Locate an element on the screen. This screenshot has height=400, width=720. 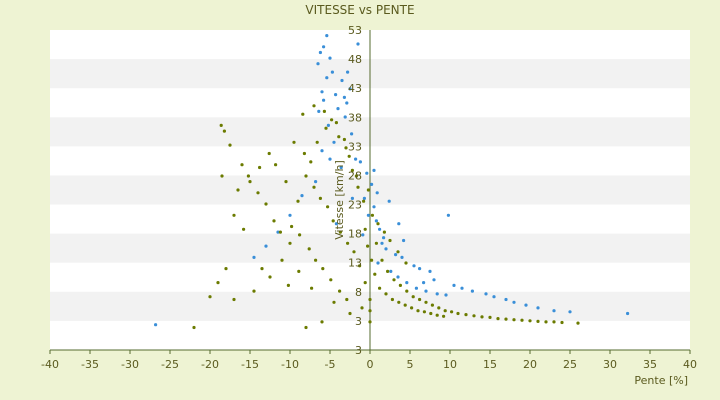
x-tick-label: 20 is located at coordinates (530, 364).